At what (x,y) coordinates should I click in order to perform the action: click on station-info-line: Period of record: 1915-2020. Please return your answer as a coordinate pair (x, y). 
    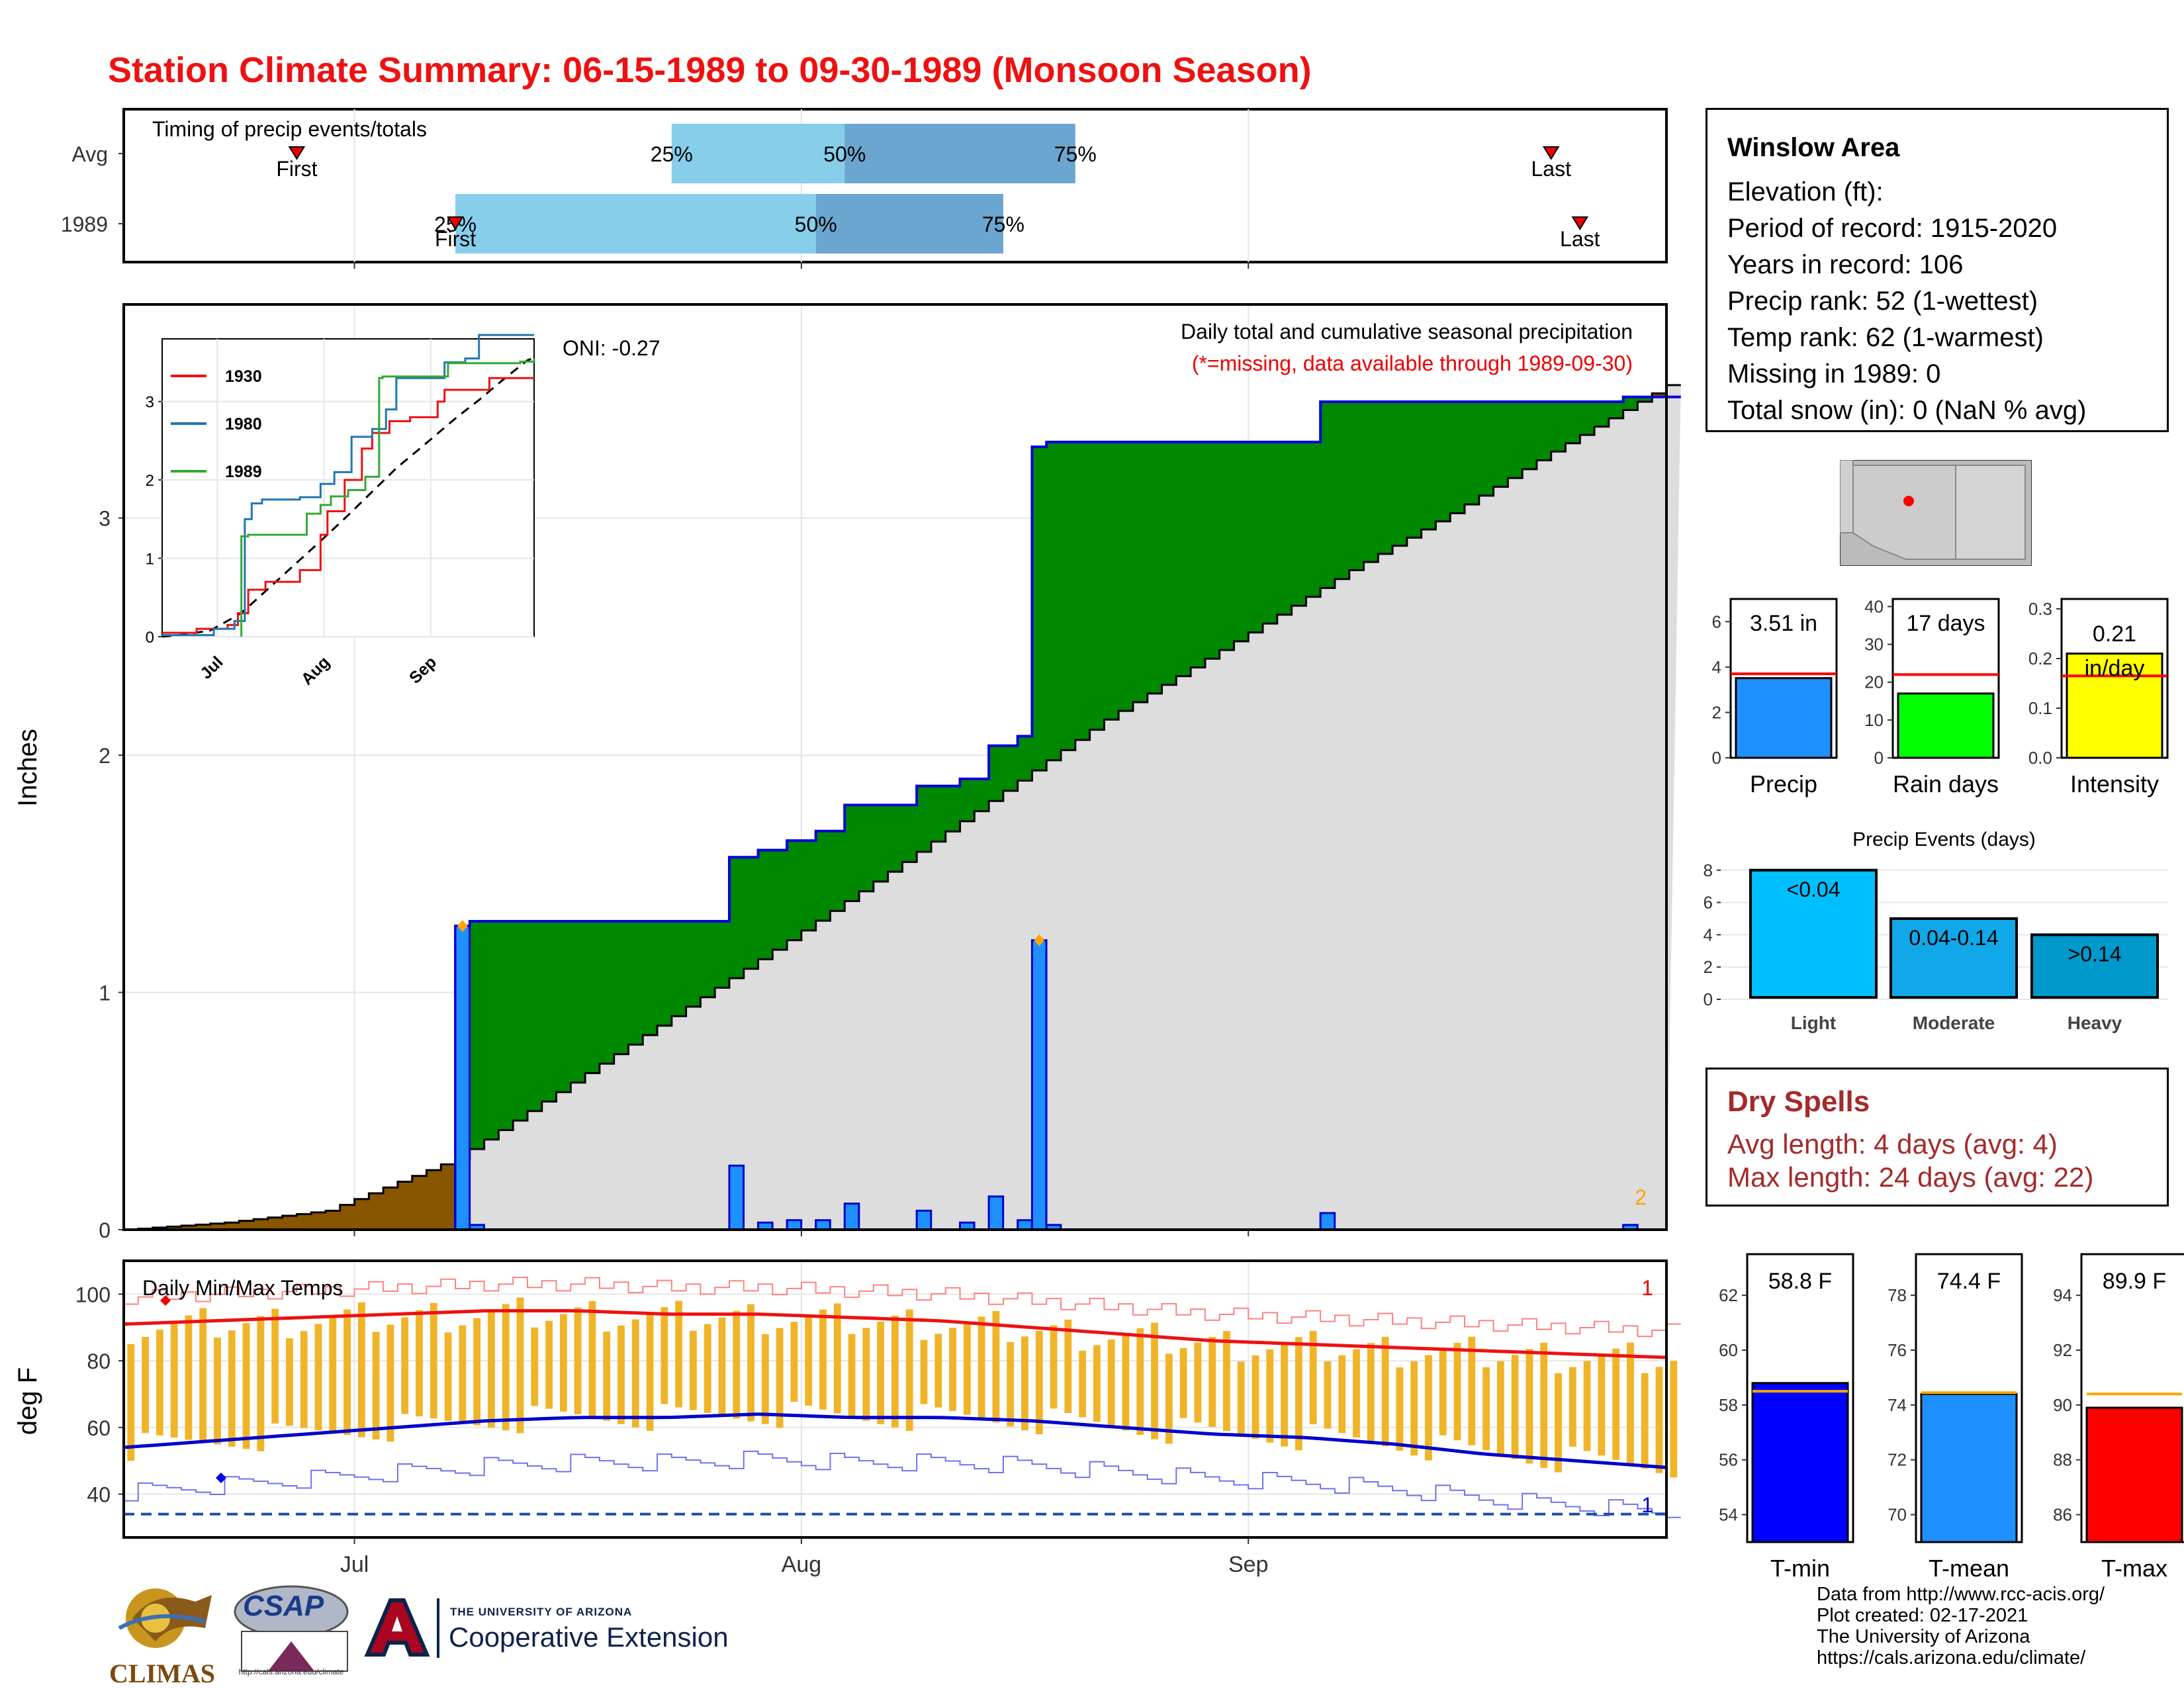
    Looking at the image, I should click on (1892, 228).